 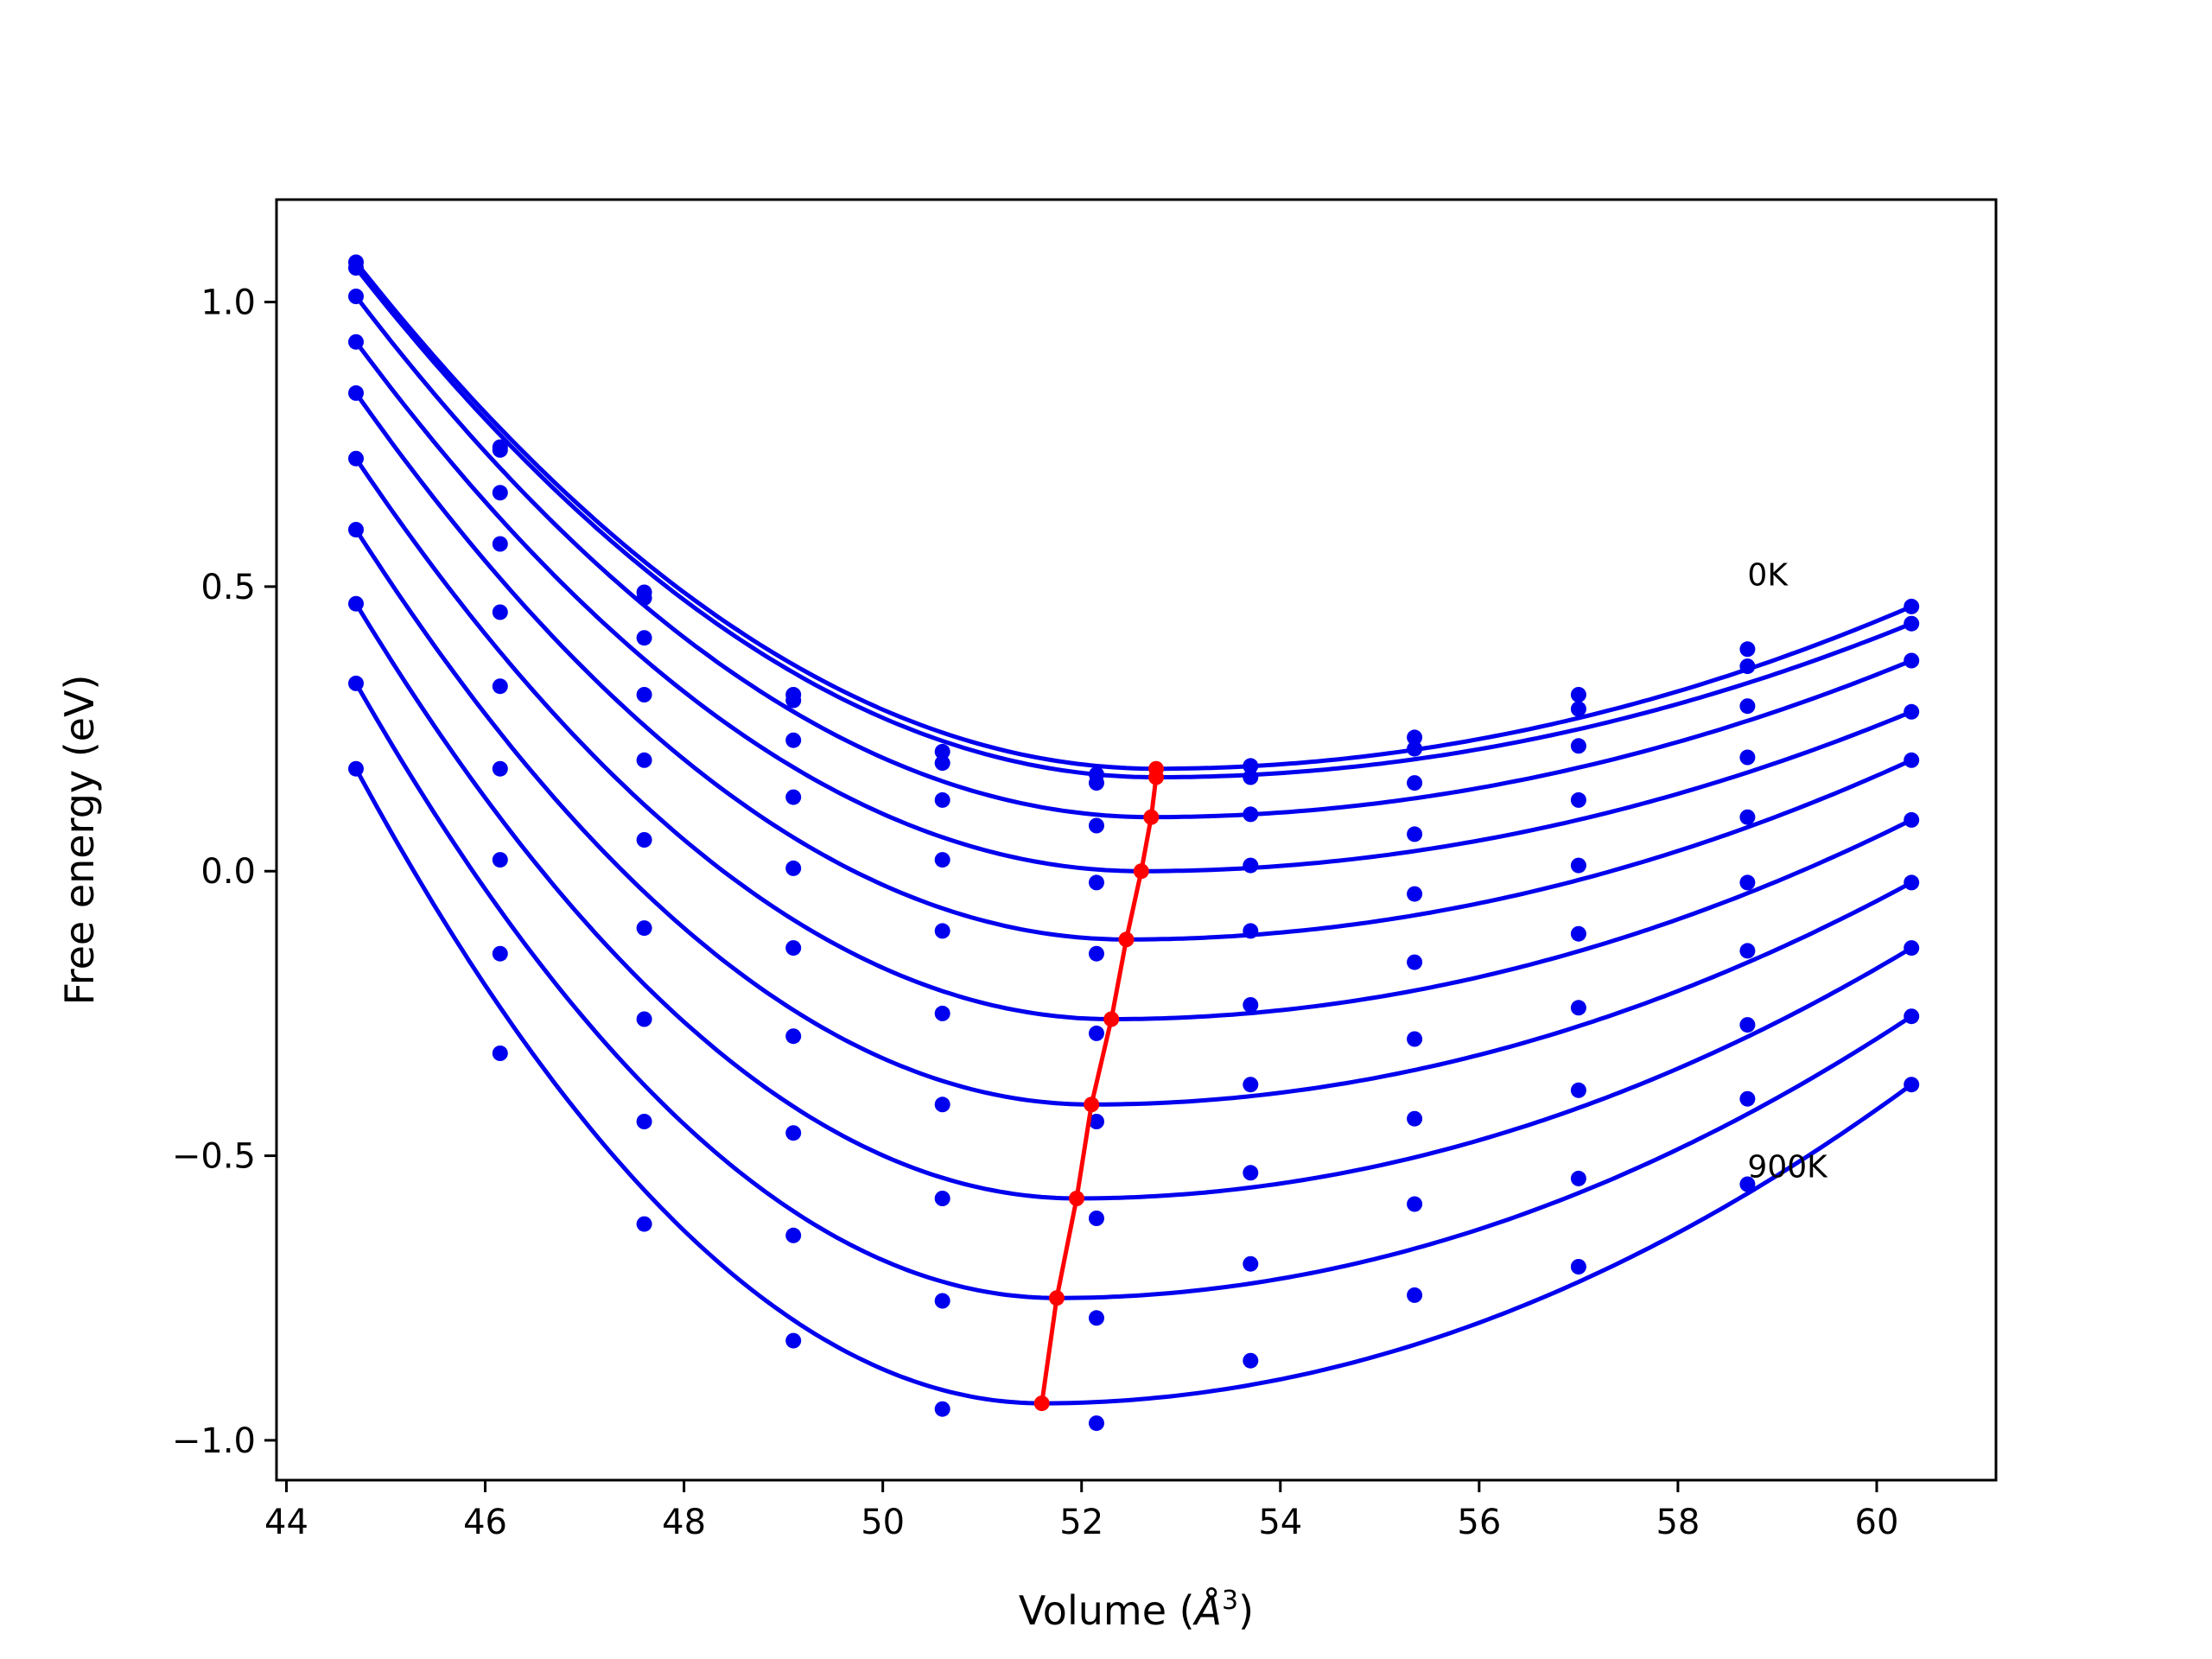 What do you see at coordinates (1479, 1522) in the screenshot?
I see `x-tick-label-6: 56` at bounding box center [1479, 1522].